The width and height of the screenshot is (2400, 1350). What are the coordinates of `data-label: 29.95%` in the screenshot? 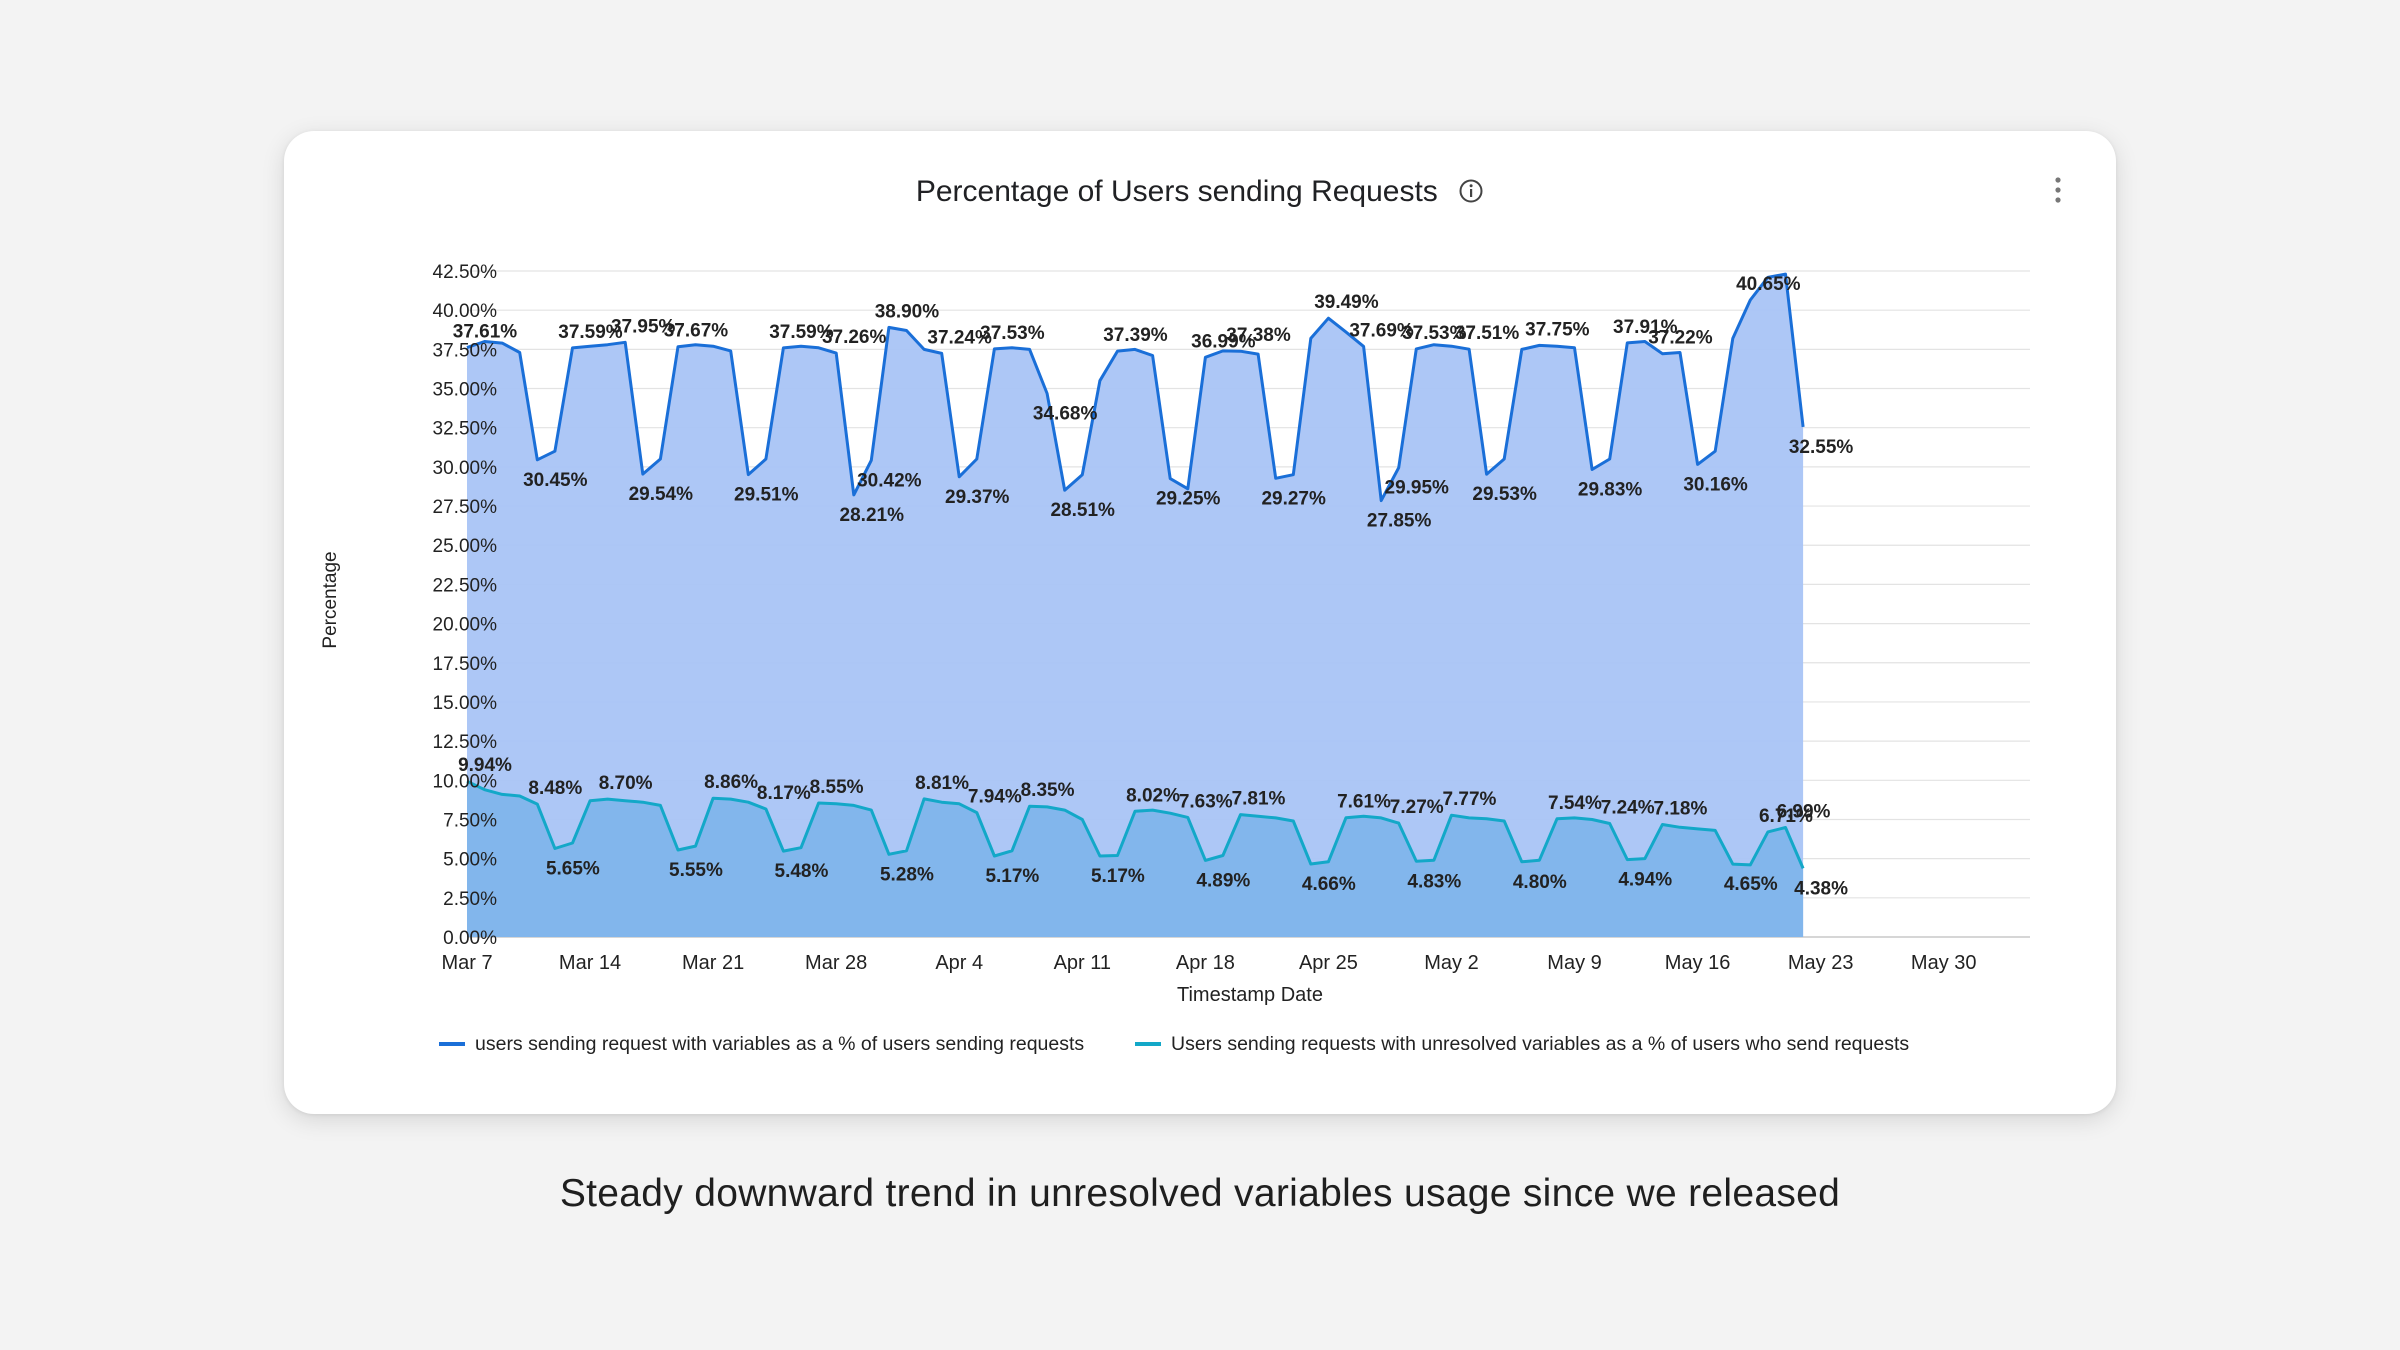 It's located at (1417, 488).